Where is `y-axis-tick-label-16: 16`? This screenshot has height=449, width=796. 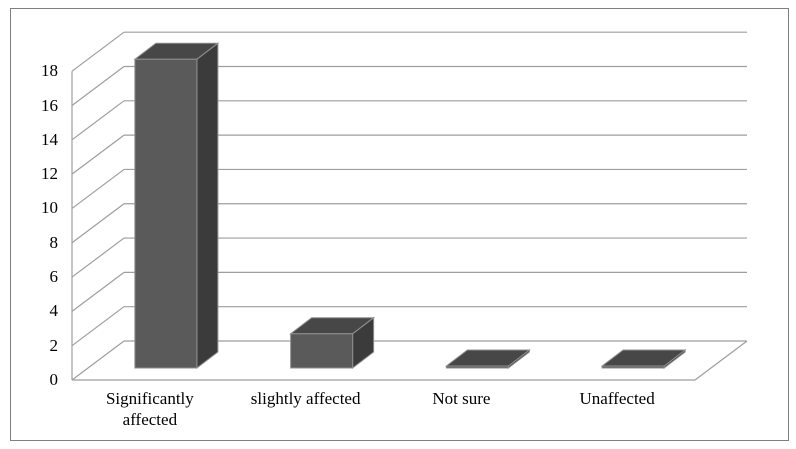 y-axis-tick-label-16: 16 is located at coordinates (49, 105).